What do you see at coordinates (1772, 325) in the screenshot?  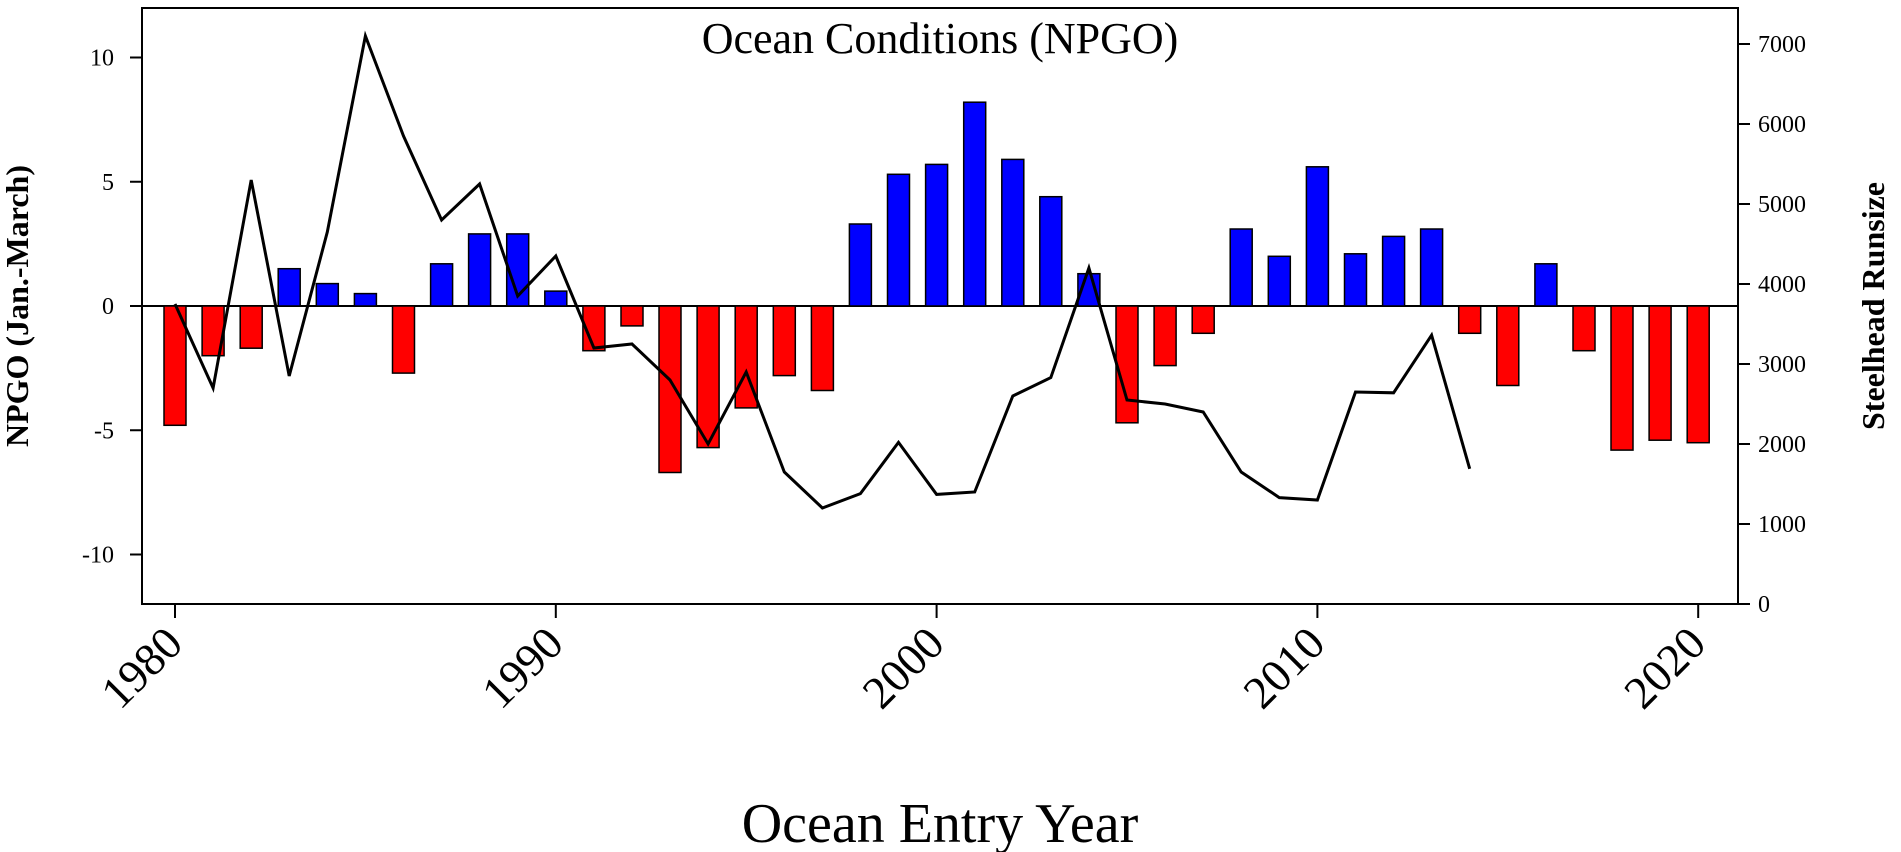 I see `right-axis: 0 1000 2000 3000 4000 5000 6000 7000` at bounding box center [1772, 325].